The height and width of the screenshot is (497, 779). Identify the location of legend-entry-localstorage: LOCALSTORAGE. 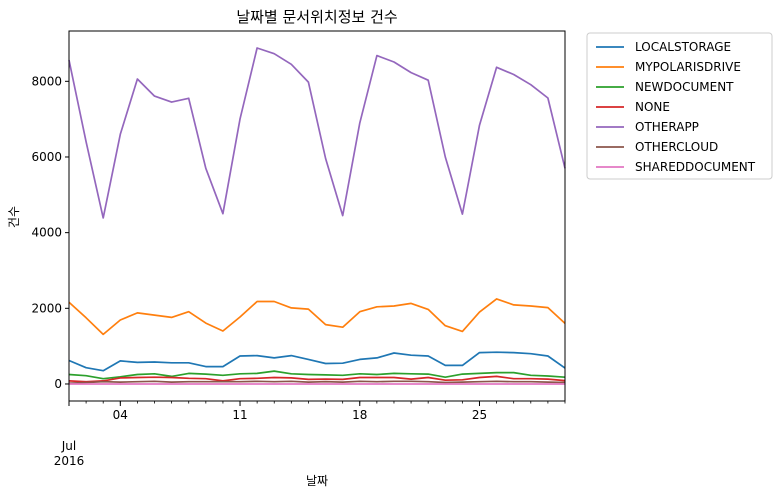
(683, 47).